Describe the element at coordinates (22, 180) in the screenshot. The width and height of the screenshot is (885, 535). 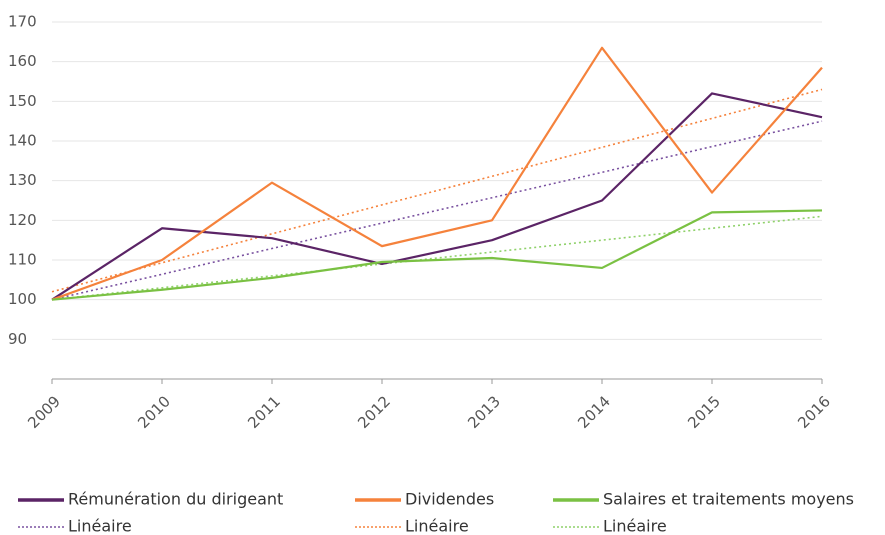
I see `y-tick-label: 130` at that location.